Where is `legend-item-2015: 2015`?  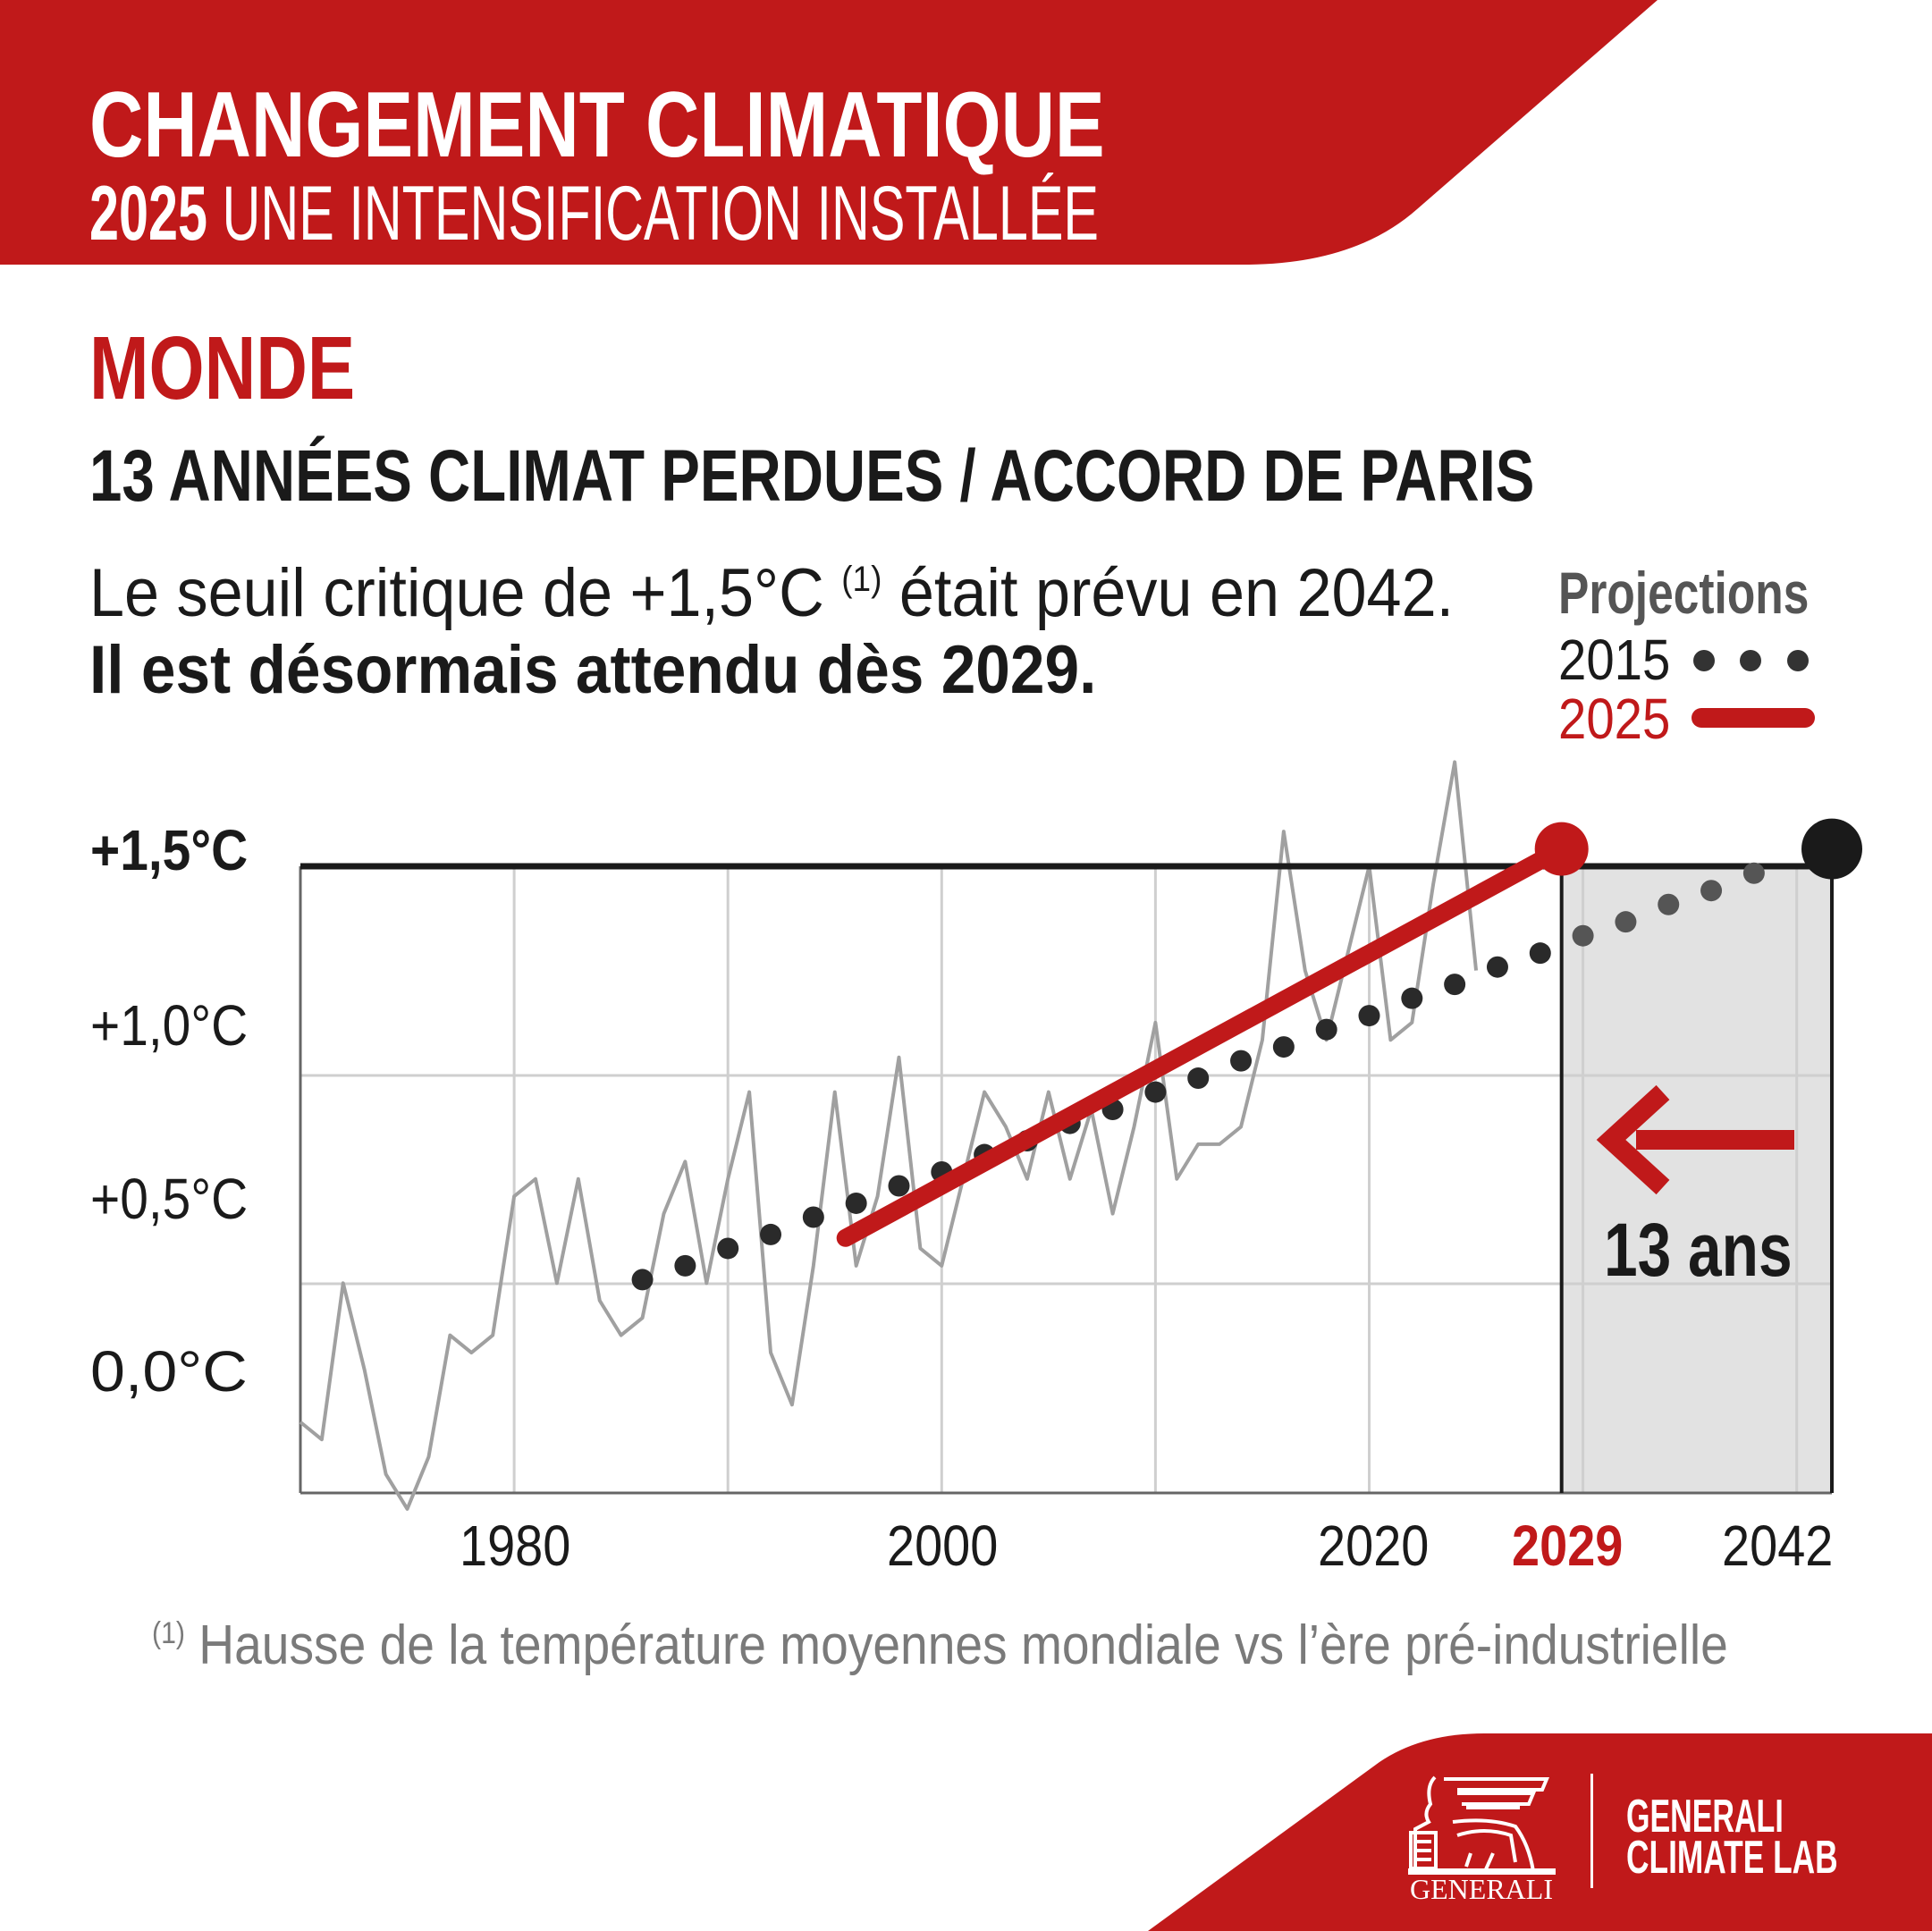 legend-item-2015: 2015 is located at coordinates (1614, 660).